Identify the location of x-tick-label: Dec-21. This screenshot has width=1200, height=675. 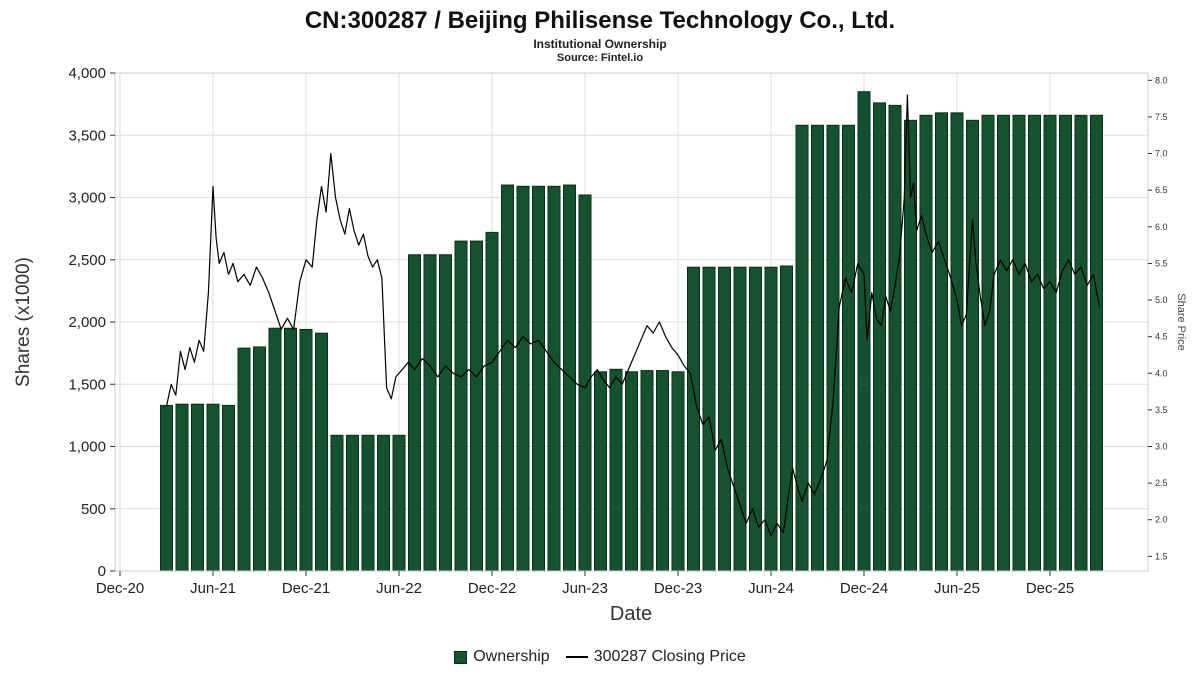
(306, 588).